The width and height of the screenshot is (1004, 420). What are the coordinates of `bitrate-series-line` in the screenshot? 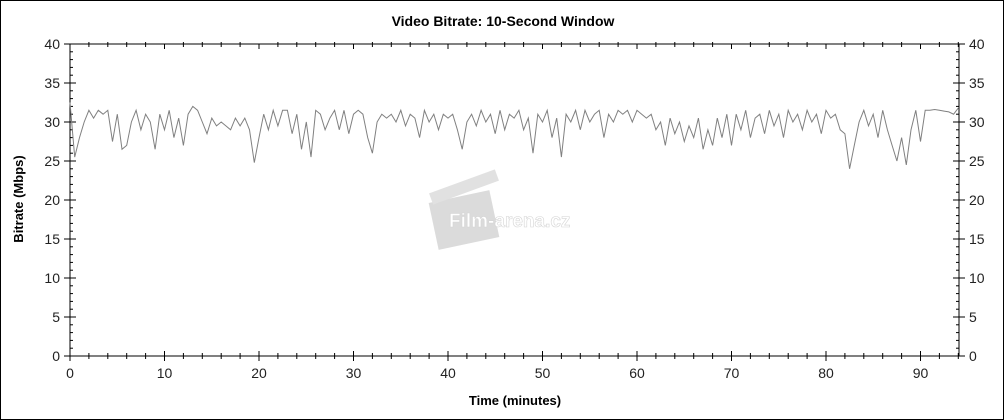 It's located at (514, 135).